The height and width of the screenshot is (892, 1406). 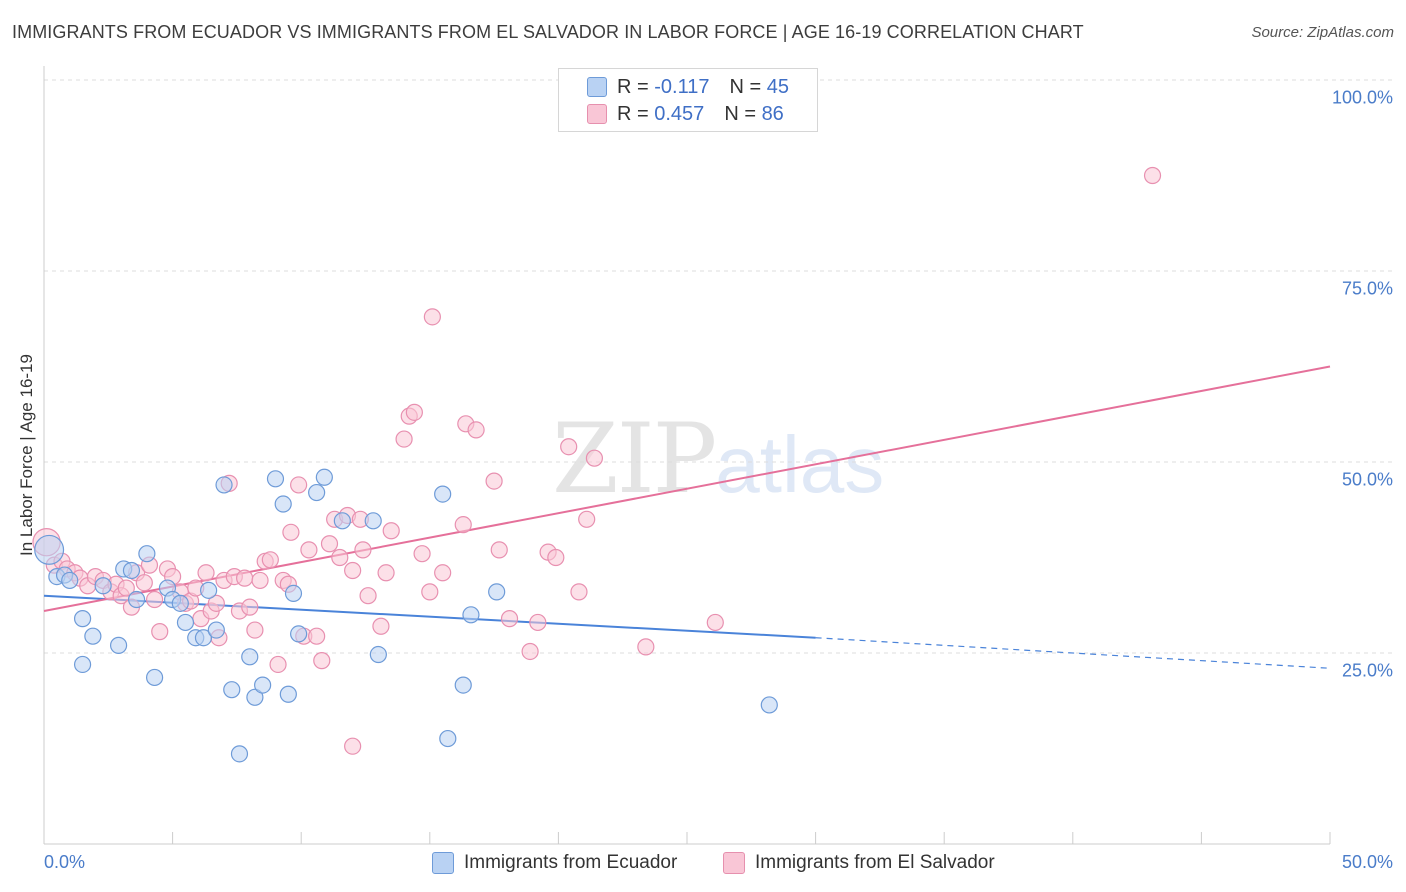 I want to click on legend-r-label: R =, so click(x=633, y=86).